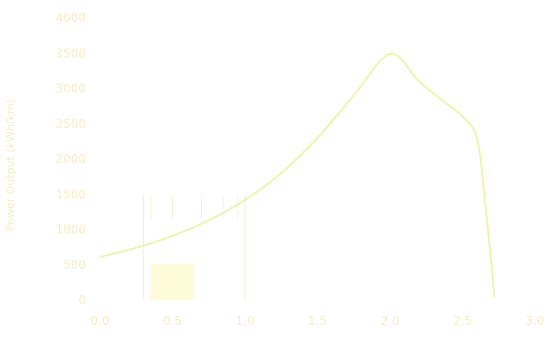 Image resolution: width=551 pixels, height=361 pixels. Describe the element at coordinates (244, 321) in the screenshot. I see `x-tick-label: 1.0` at that location.